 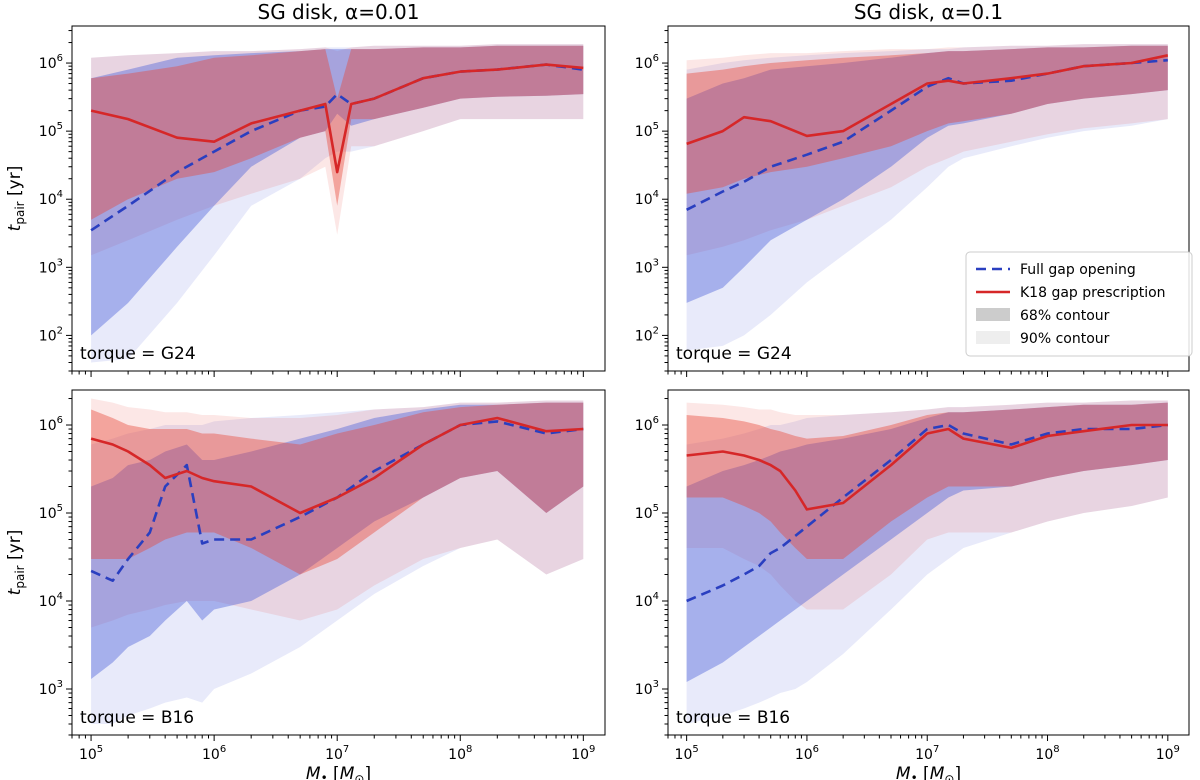 I want to click on legend-entry-label: 68% contour, so click(x=1065, y=316).